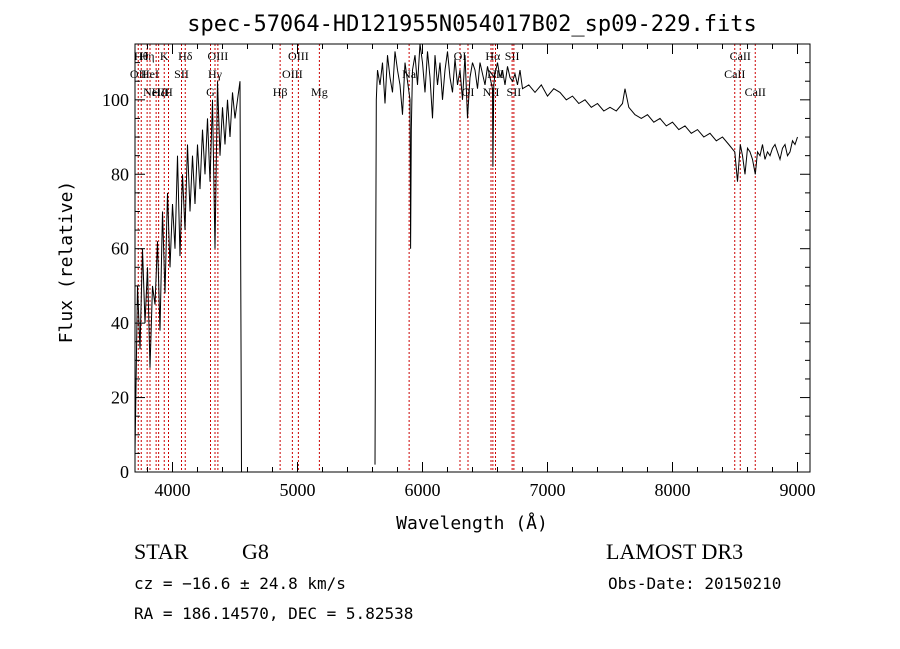 The width and height of the screenshot is (900, 649). What do you see at coordinates (120, 174) in the screenshot?
I see `y-tick-label: 80` at bounding box center [120, 174].